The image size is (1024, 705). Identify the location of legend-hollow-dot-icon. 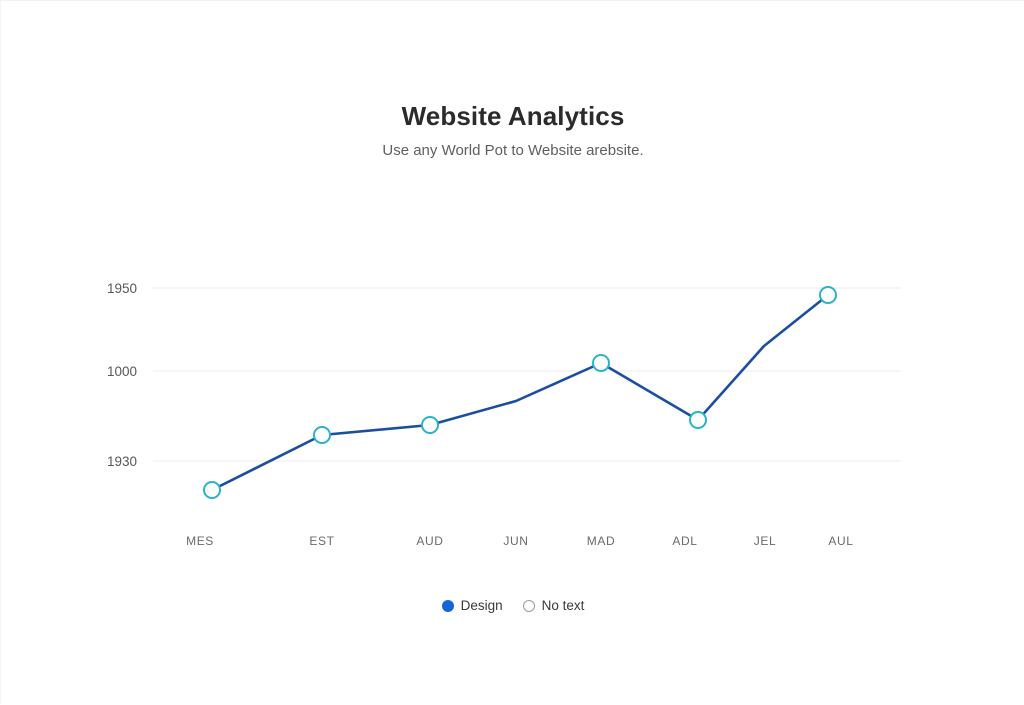
(528, 605).